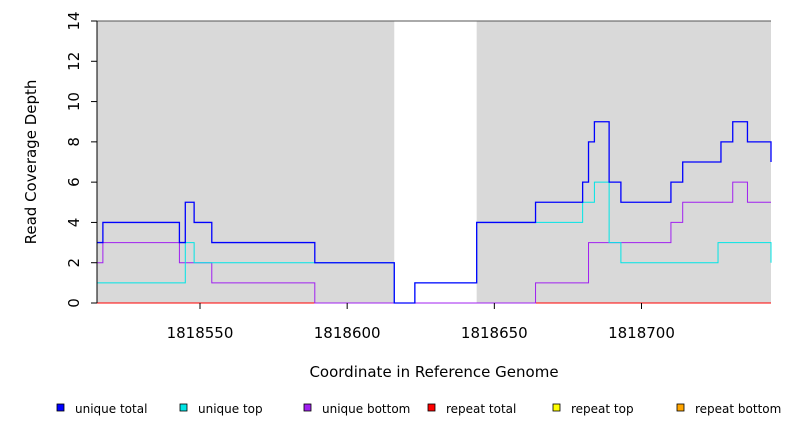  Describe the element at coordinates (421, 322) in the screenshot. I see `x-ticks: 1818550 1818600 1818650 1818700` at that location.